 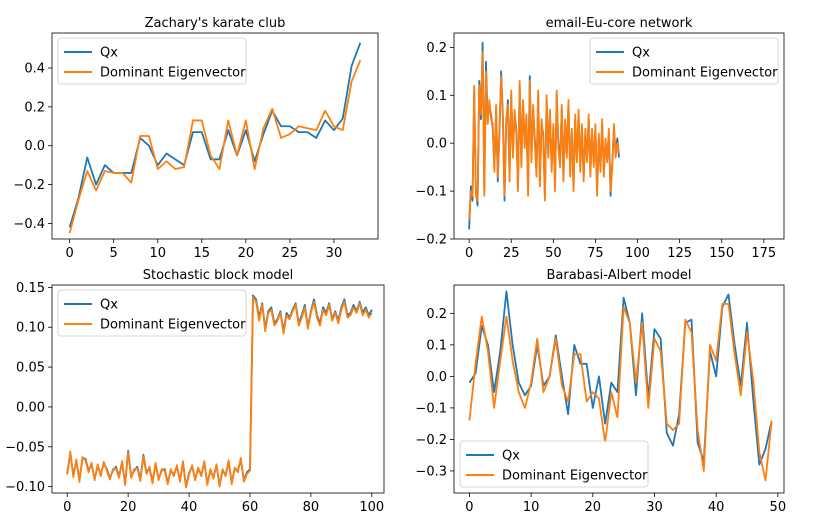 I want to click on chart-title: Zachary's karate club, so click(x=215, y=23).